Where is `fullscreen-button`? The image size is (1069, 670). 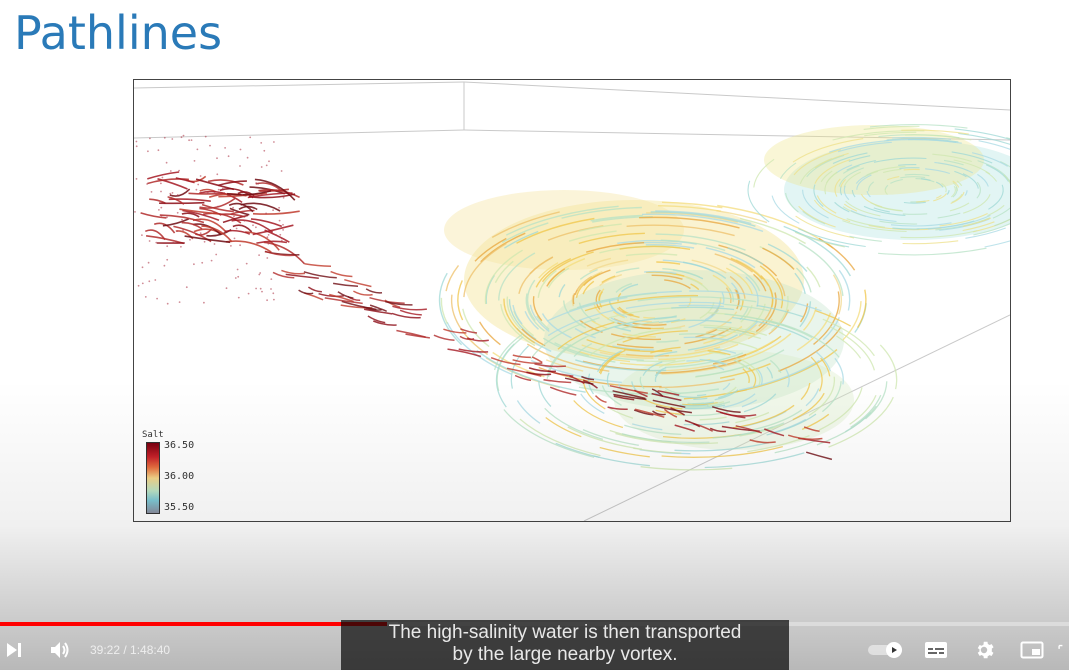
fullscreen-button is located at coordinates (1063, 650).